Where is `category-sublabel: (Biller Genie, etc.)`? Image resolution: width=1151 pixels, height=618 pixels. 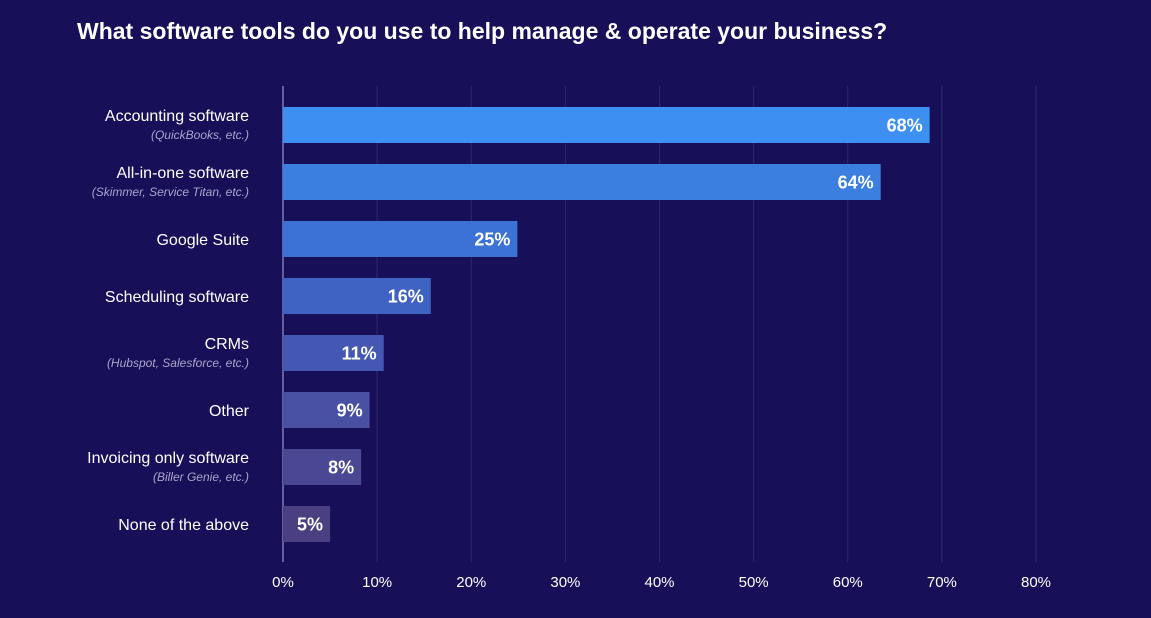 category-sublabel: (Biller Genie, etc.) is located at coordinates (201, 477).